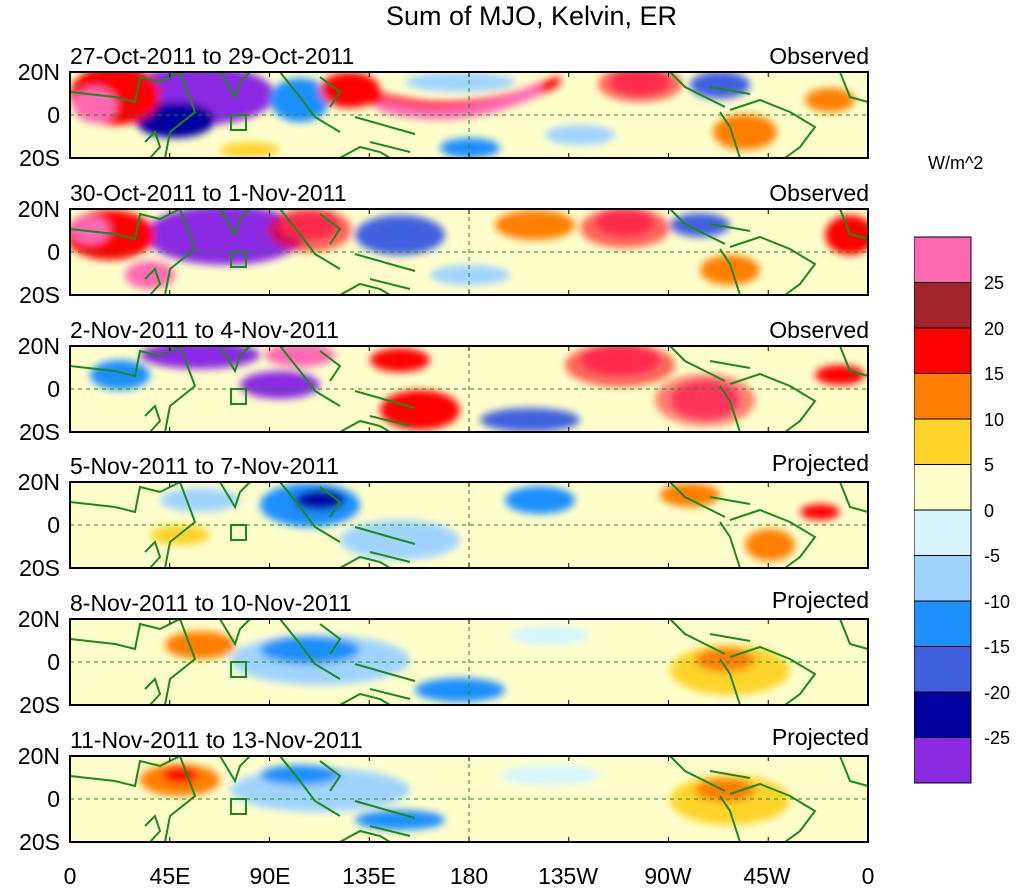 The height and width of the screenshot is (889, 1021). I want to click on colorbar-label-neg20: -20, so click(997, 693).